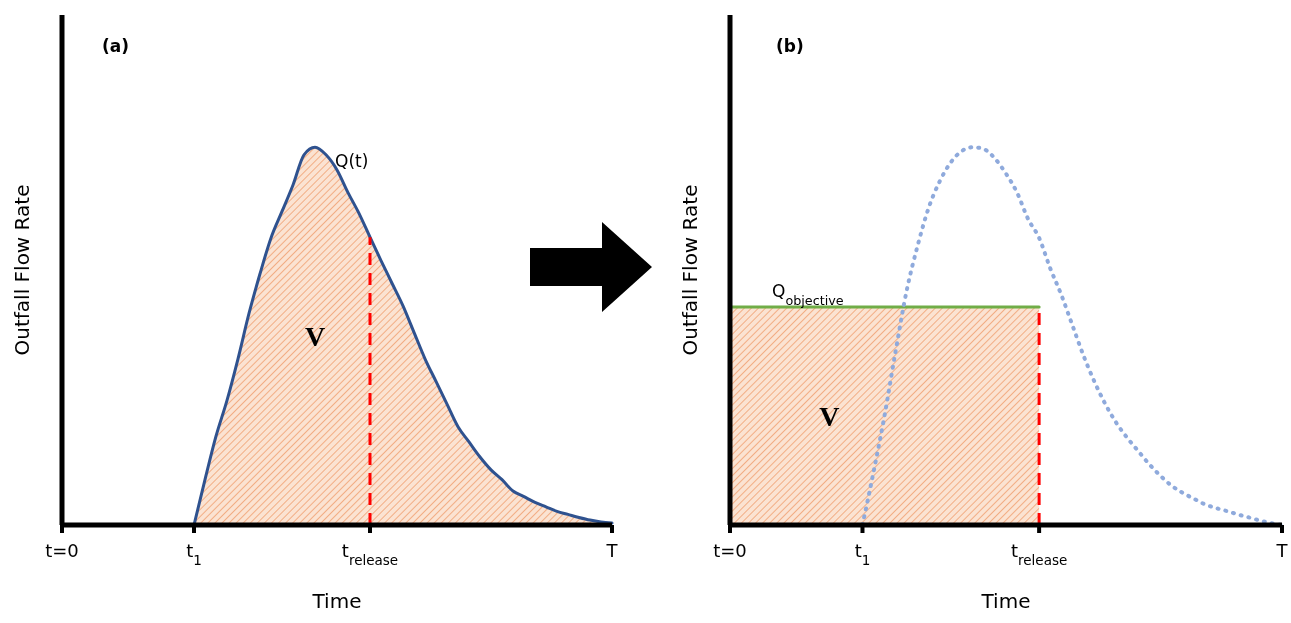 This screenshot has width=1291, height=623. What do you see at coordinates (790, 46) in the screenshot?
I see `chart-title: (b)` at bounding box center [790, 46].